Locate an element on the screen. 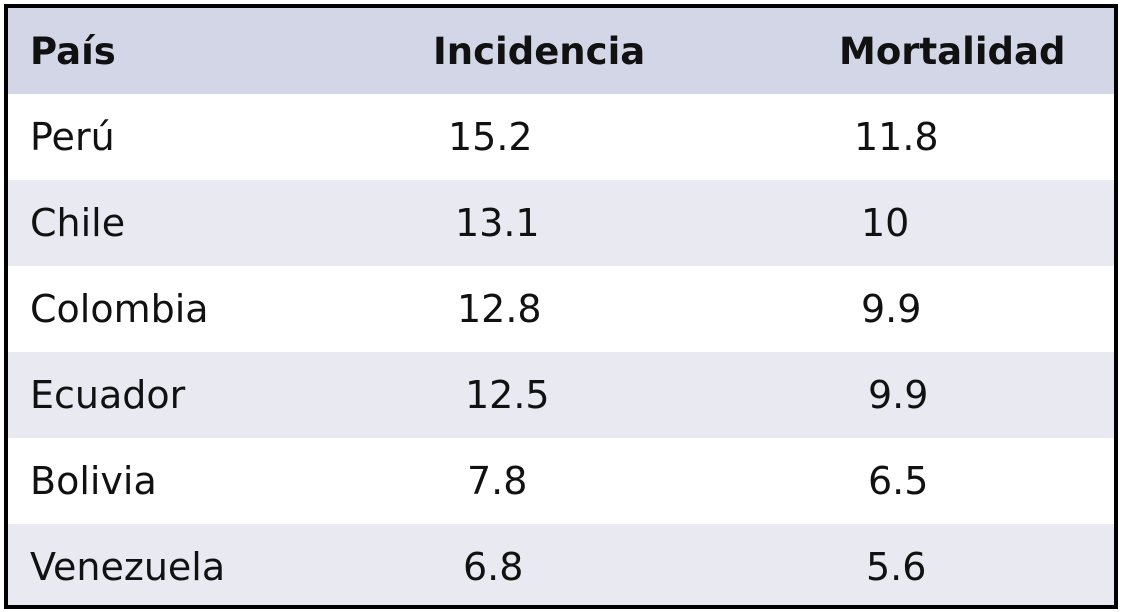 The height and width of the screenshot is (612, 1122). mortalidad-cell: 10 is located at coordinates (885, 223).